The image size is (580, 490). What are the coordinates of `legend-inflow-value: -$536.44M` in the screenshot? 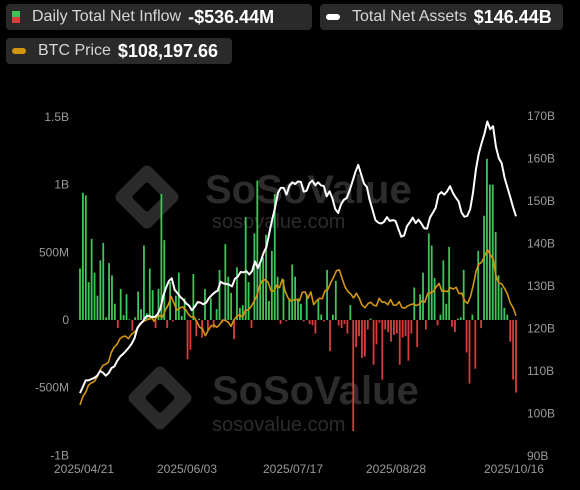 It's located at (231, 16).